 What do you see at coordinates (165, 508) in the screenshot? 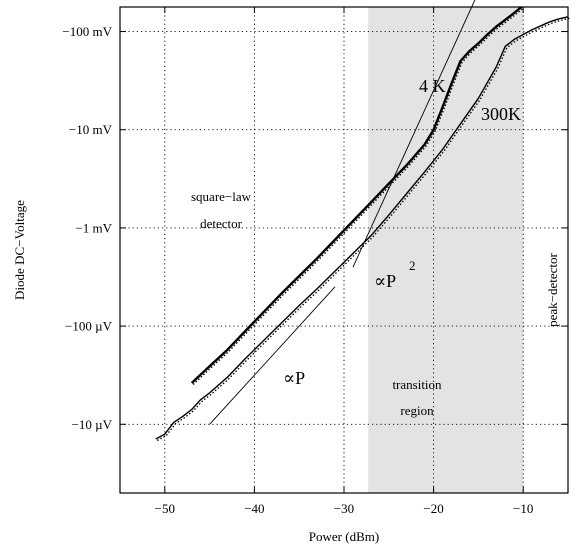
I see `x-tick-label: −50` at bounding box center [165, 508].